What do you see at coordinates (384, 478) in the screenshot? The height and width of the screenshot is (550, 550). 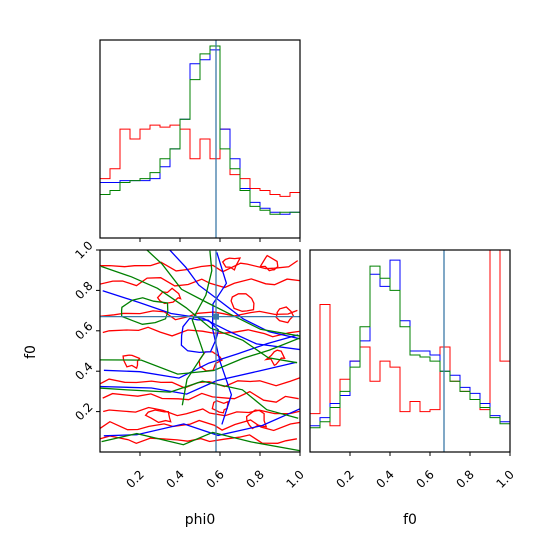 I see `f0-marginal-xtick-label: 0.4` at bounding box center [384, 478].